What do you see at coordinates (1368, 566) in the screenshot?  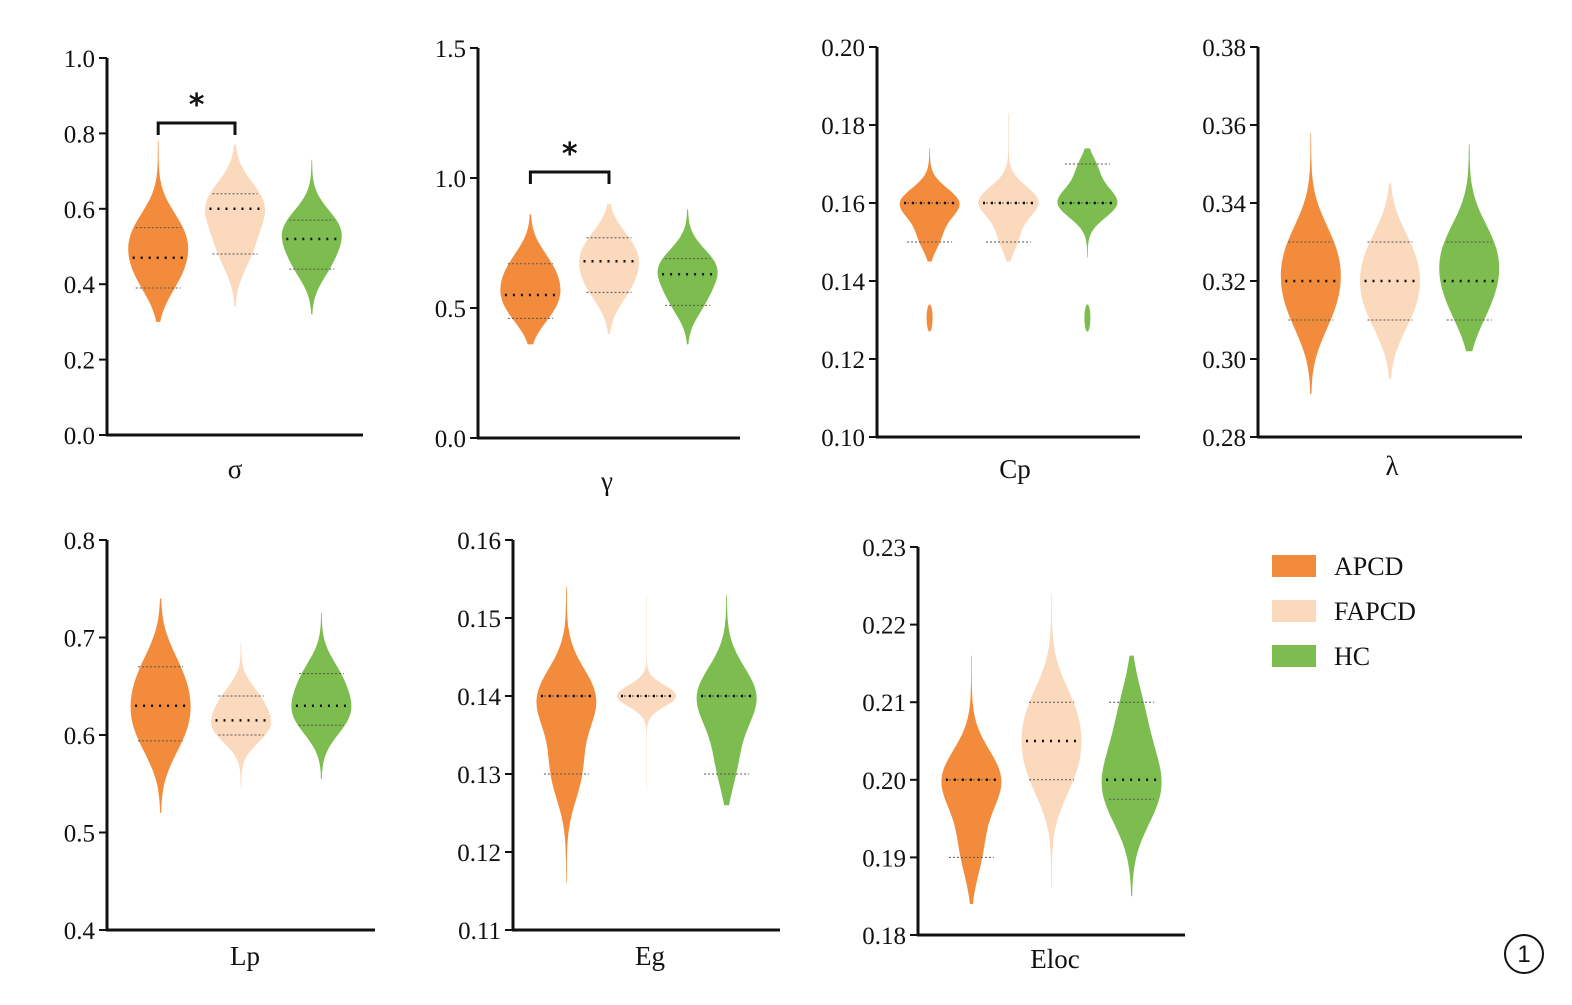 I see `legend-label-apcd: APCD` at bounding box center [1368, 566].